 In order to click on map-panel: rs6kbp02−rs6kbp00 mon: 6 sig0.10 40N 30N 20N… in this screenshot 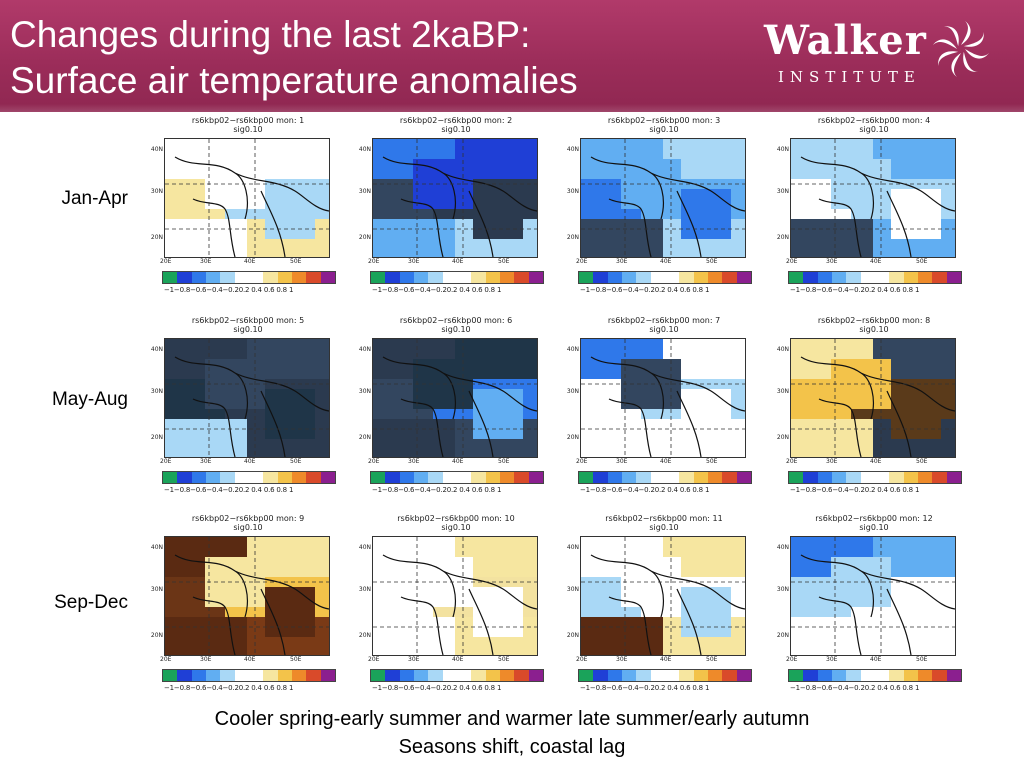, I will do `click(456, 409)`.